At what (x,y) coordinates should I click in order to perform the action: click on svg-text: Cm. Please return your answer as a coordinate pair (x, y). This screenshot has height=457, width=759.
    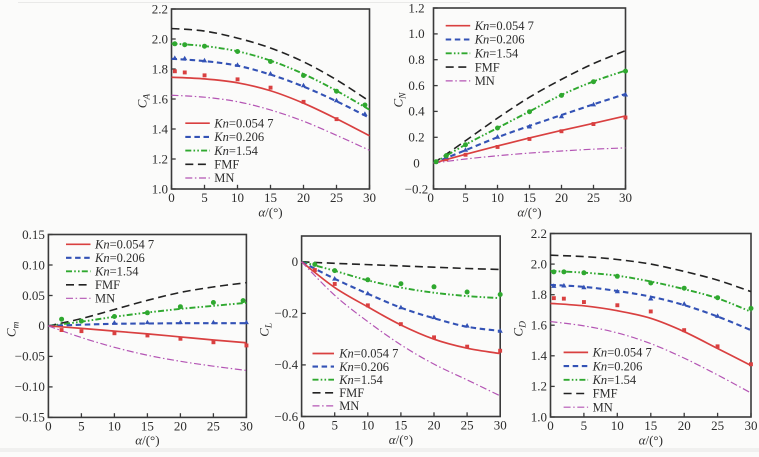
    Looking at the image, I should click on (13, 330).